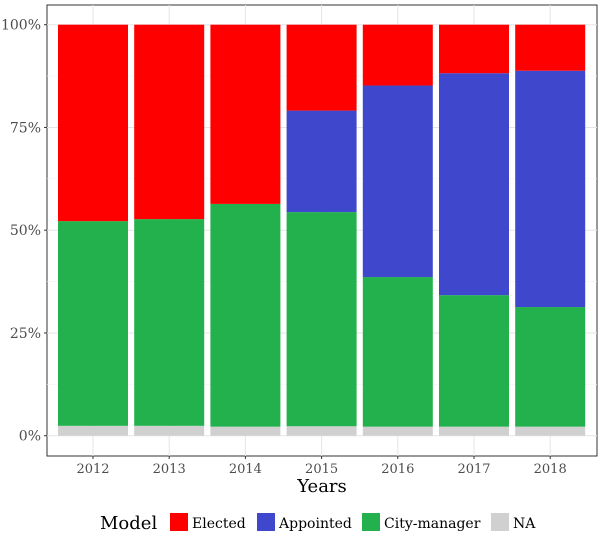  I want to click on bar-na-2014, so click(245, 431).